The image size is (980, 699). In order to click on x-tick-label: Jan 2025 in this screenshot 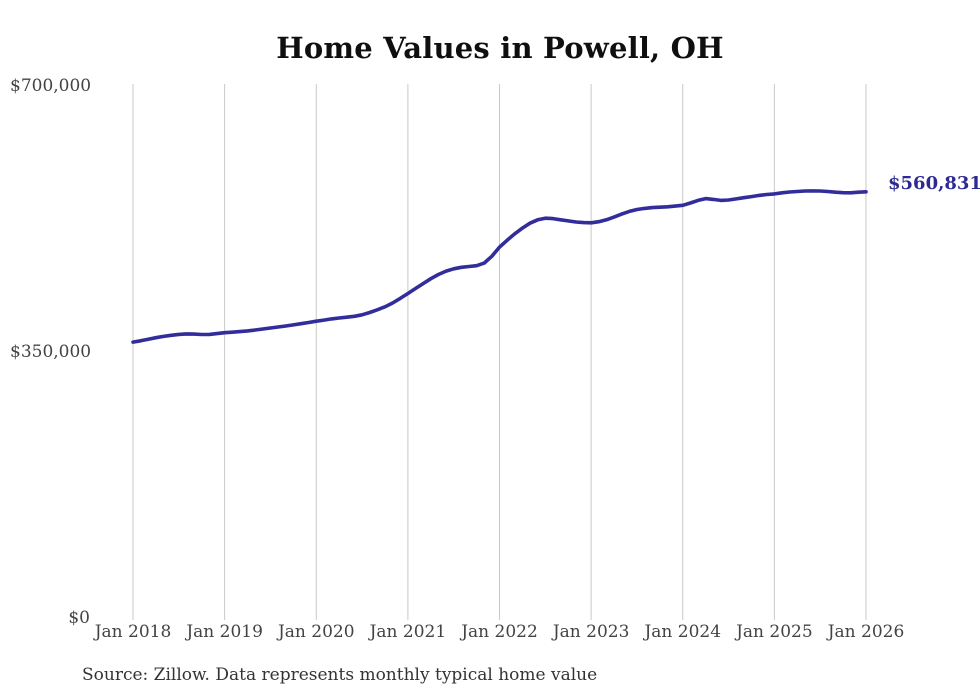, I will do `click(774, 632)`.